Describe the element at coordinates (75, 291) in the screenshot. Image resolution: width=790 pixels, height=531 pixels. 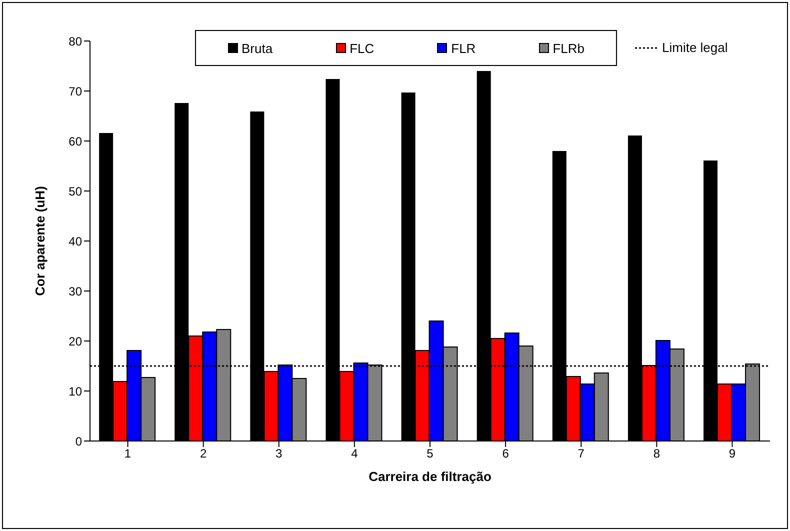
I see `y-tick-label: 30` at that location.